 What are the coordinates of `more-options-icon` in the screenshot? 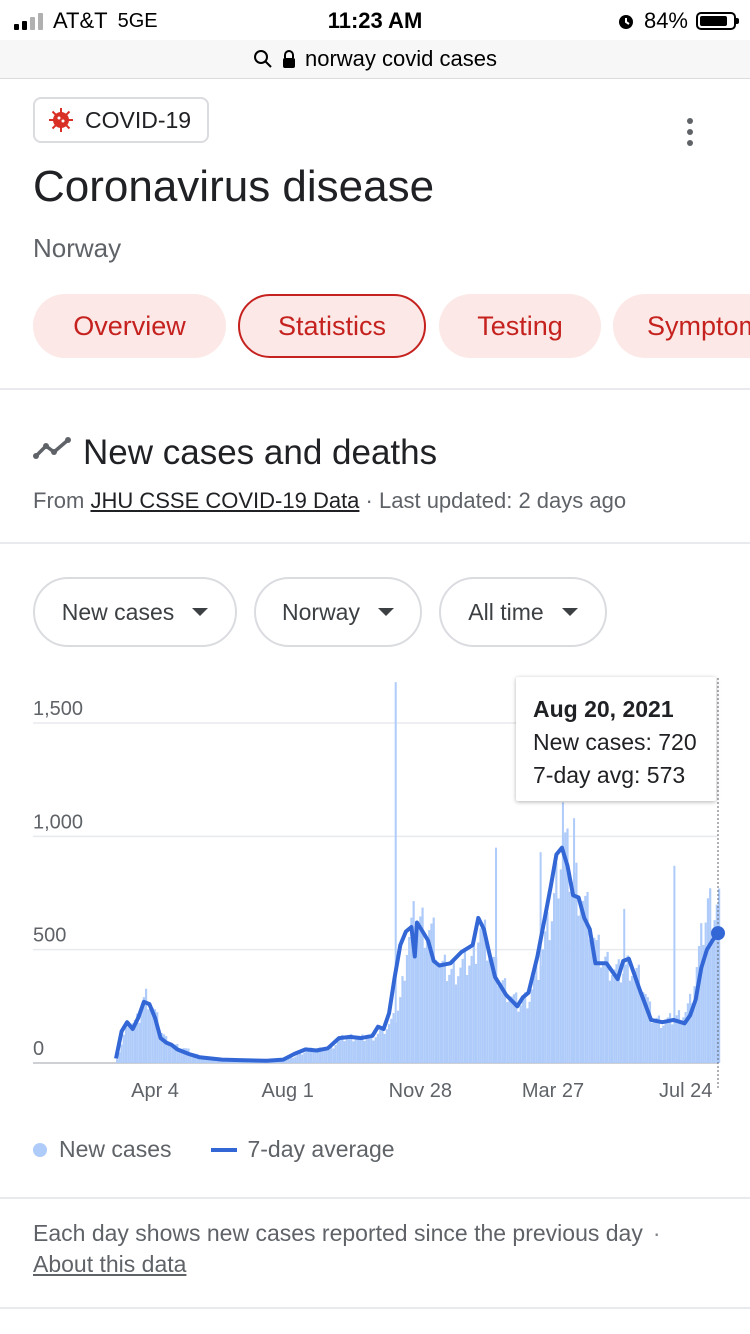 It's located at (690, 133).